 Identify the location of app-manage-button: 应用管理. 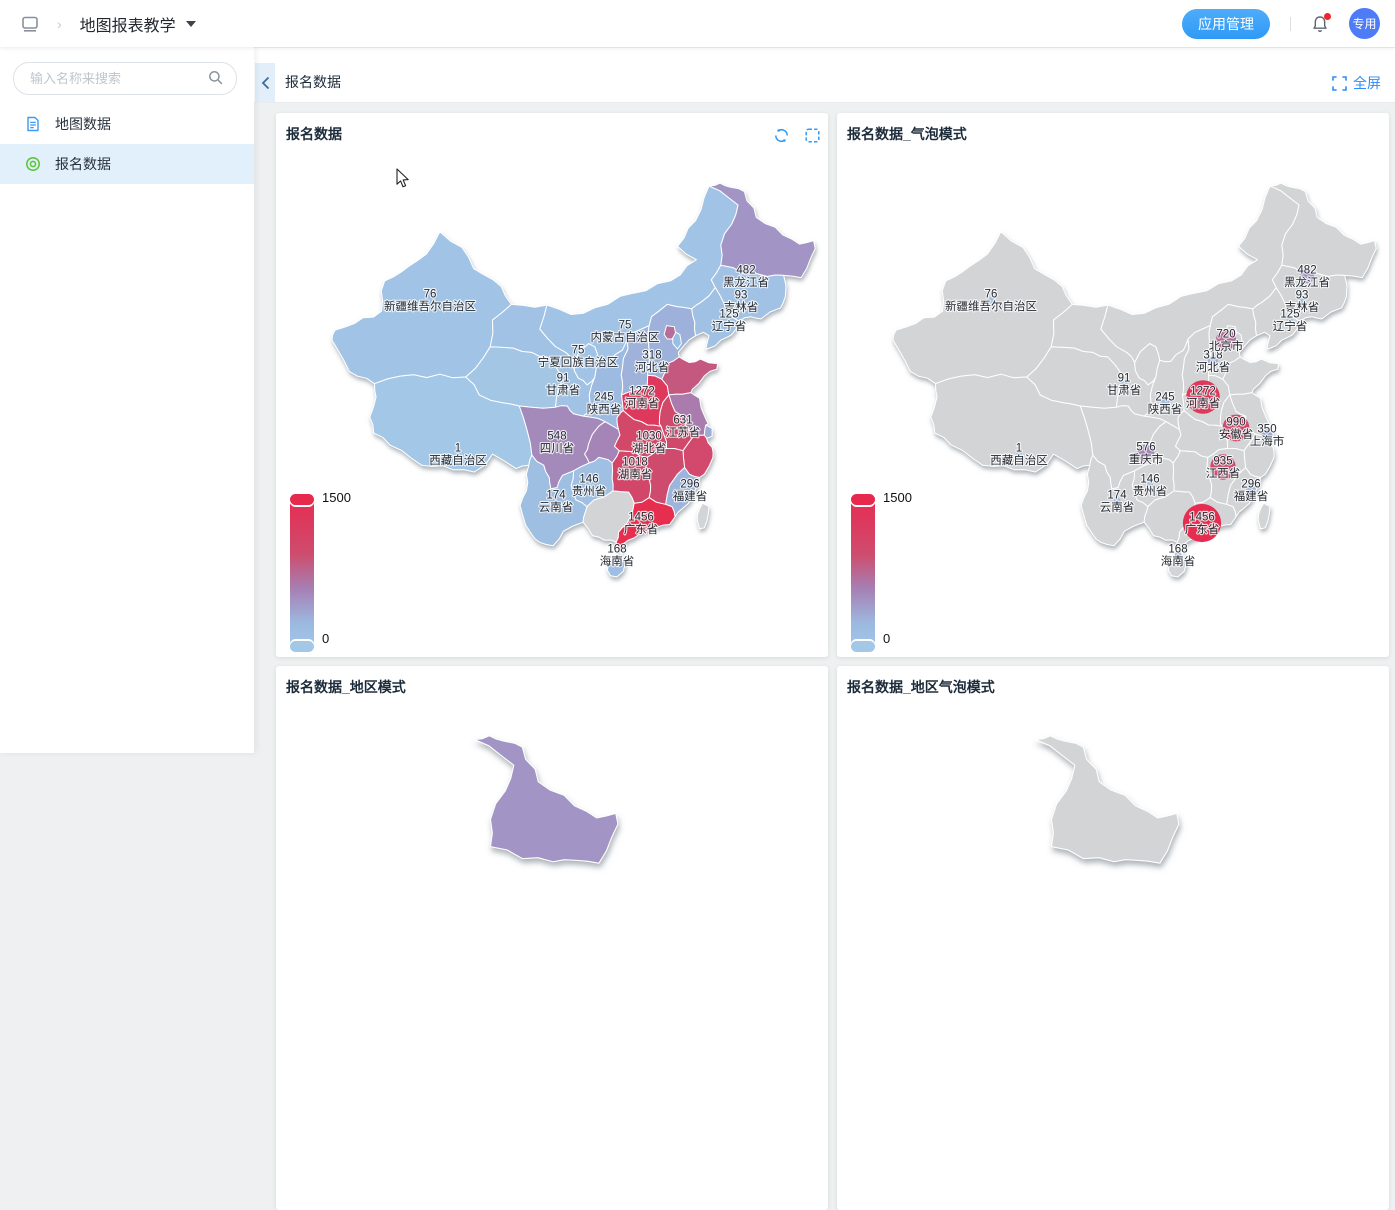
(1226, 24).